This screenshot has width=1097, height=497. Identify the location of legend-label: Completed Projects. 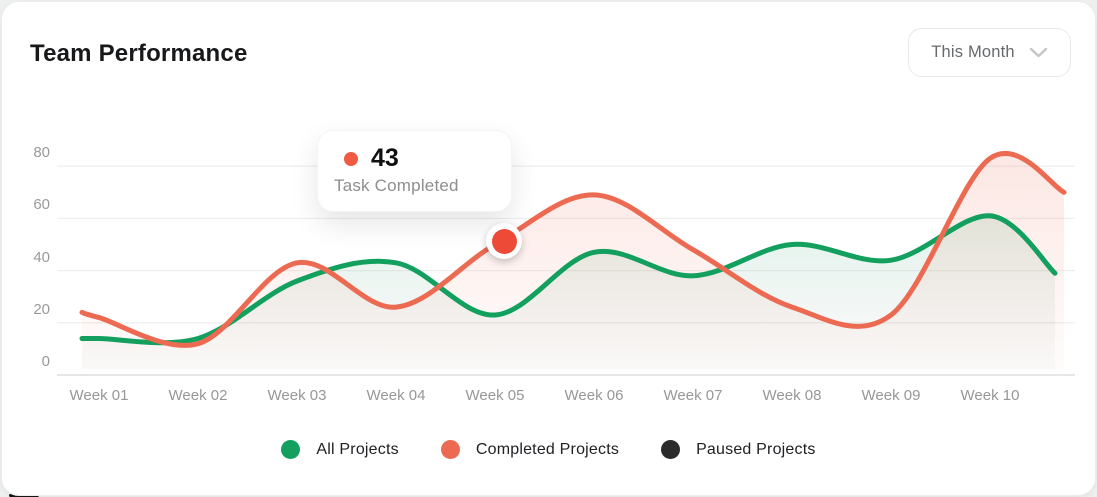
(547, 449).